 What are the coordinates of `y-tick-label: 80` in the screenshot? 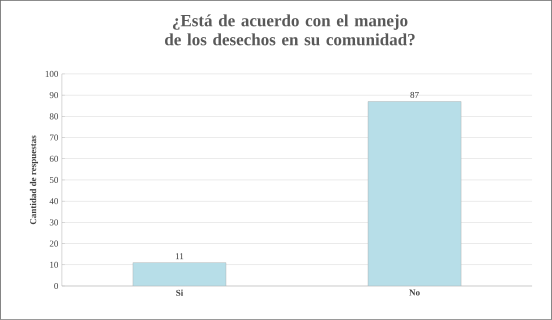 It's located at (54, 116).